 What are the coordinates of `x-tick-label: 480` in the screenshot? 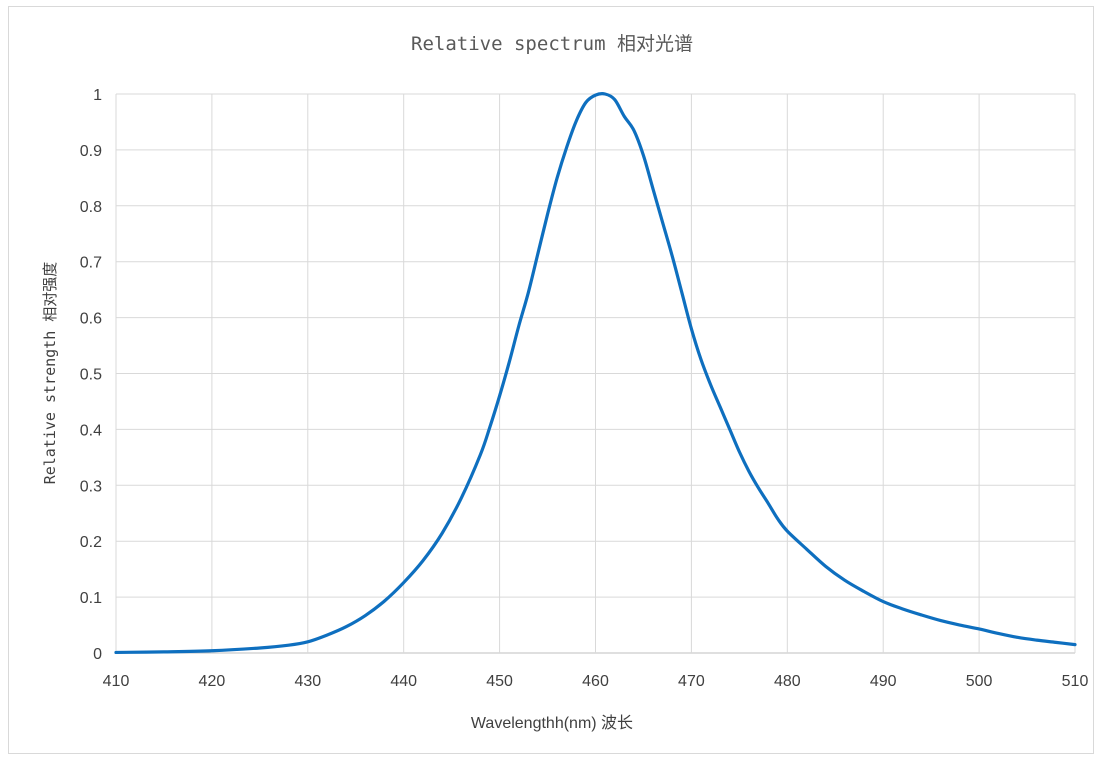 It's located at (787, 681).